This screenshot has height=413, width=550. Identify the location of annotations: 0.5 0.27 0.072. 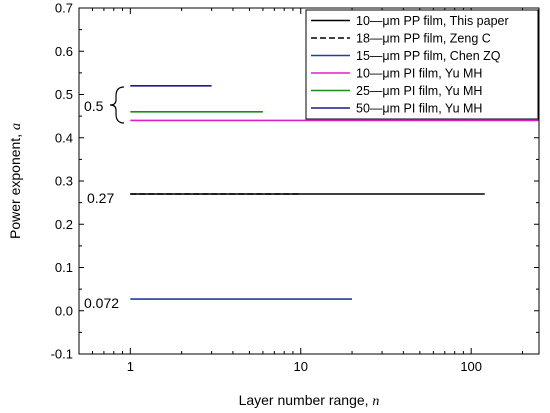
(104, 198).